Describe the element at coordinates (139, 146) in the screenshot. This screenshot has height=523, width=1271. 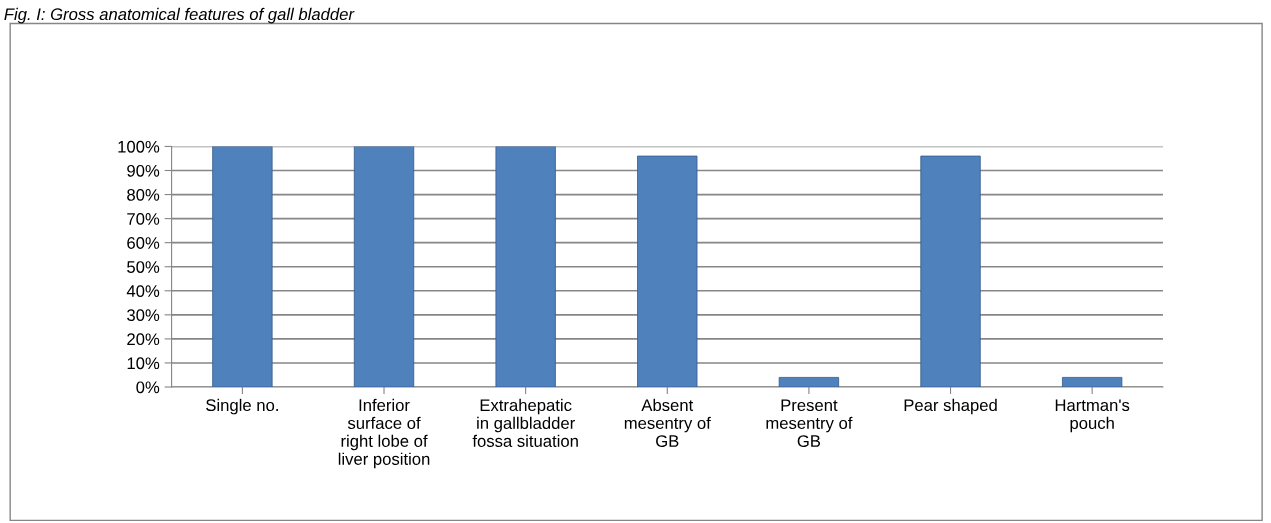
I see `y-tick-label: 100%` at that location.